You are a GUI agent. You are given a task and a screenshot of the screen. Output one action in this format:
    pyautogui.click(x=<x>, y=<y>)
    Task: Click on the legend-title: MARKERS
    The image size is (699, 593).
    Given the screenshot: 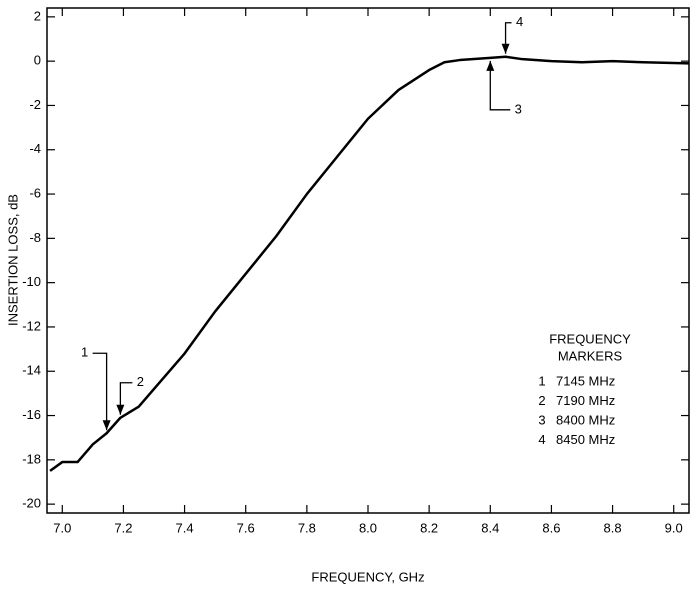 What is the action you would take?
    pyautogui.click(x=590, y=355)
    